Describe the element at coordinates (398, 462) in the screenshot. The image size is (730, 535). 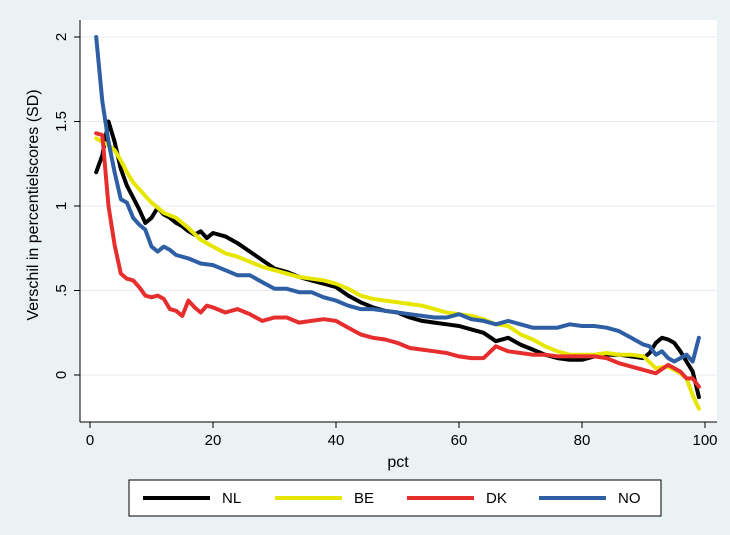
I see `x-axis-label: pct` at that location.